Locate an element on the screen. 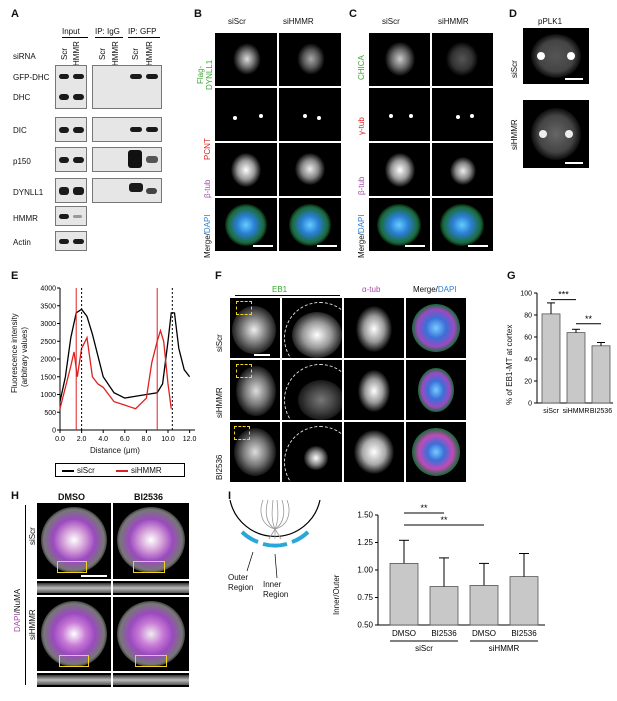 This screenshot has height=701, width=617. image-c-chica-sihmmr is located at coordinates (462, 59).